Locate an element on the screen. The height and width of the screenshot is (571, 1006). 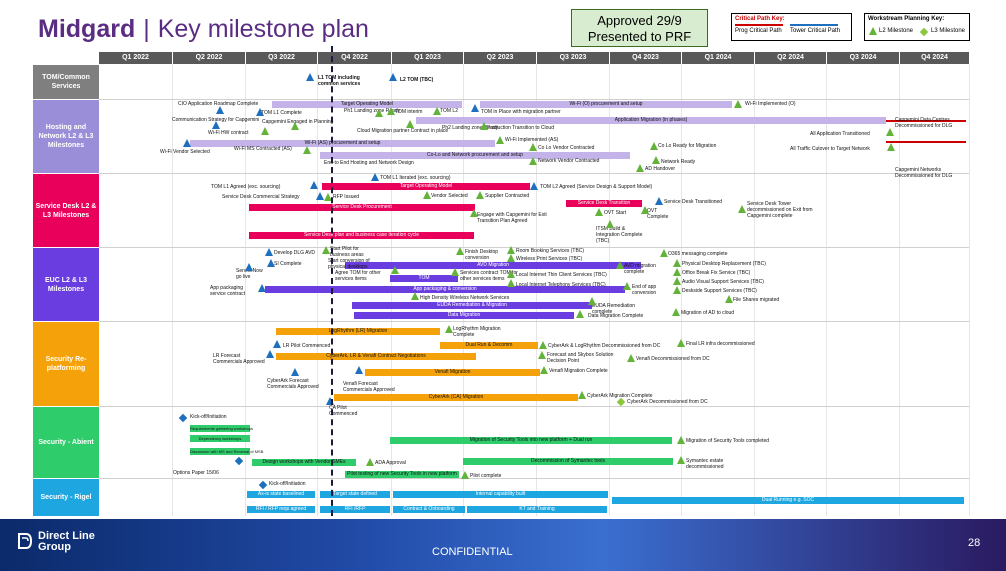
prog-critical-label: Prog Critical Path is located at coordinates (758, 31).